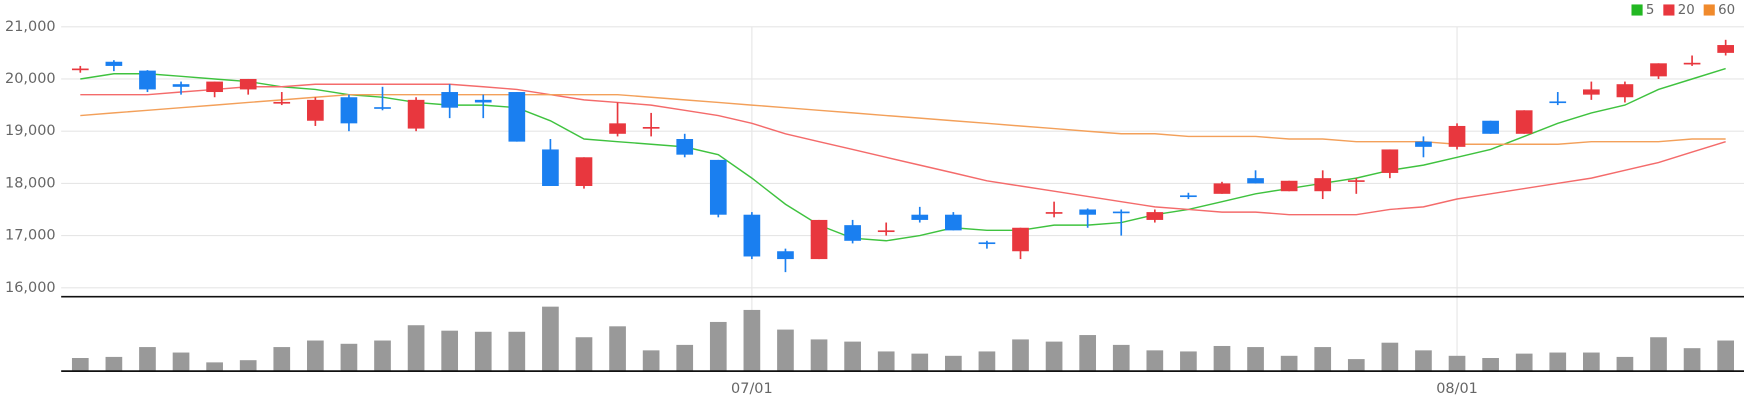  What do you see at coordinates (1457, 389) in the screenshot?
I see `x-tick-label: 08/01` at bounding box center [1457, 389].